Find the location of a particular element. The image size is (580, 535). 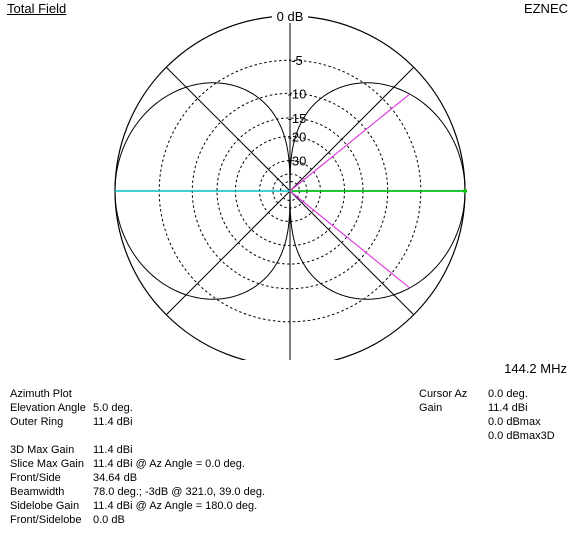

info-value: 5.0 deg. is located at coordinates (113, 408).